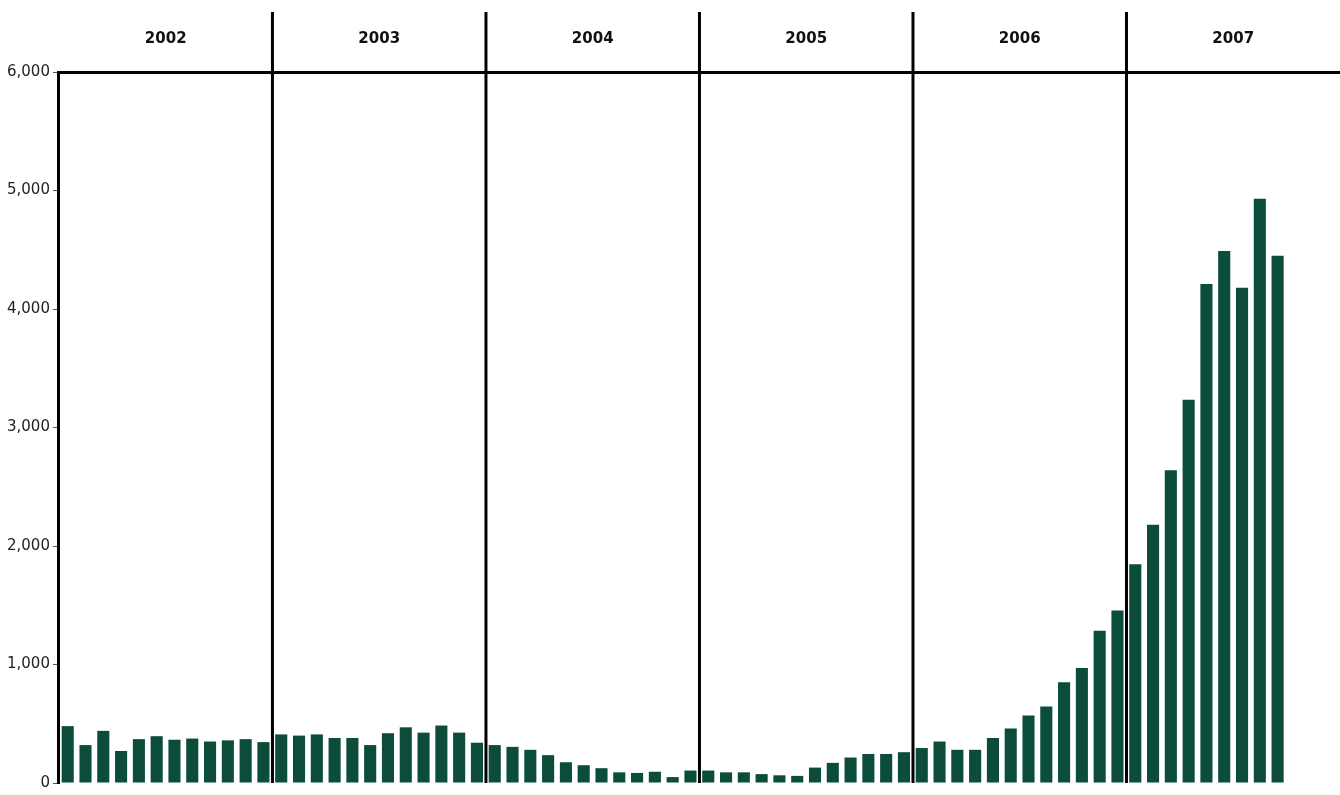 Image resolution: width=1340 pixels, height=795 pixels. Describe the element at coordinates (379, 37) in the screenshot. I see `x-tick-label: 2003` at that location.